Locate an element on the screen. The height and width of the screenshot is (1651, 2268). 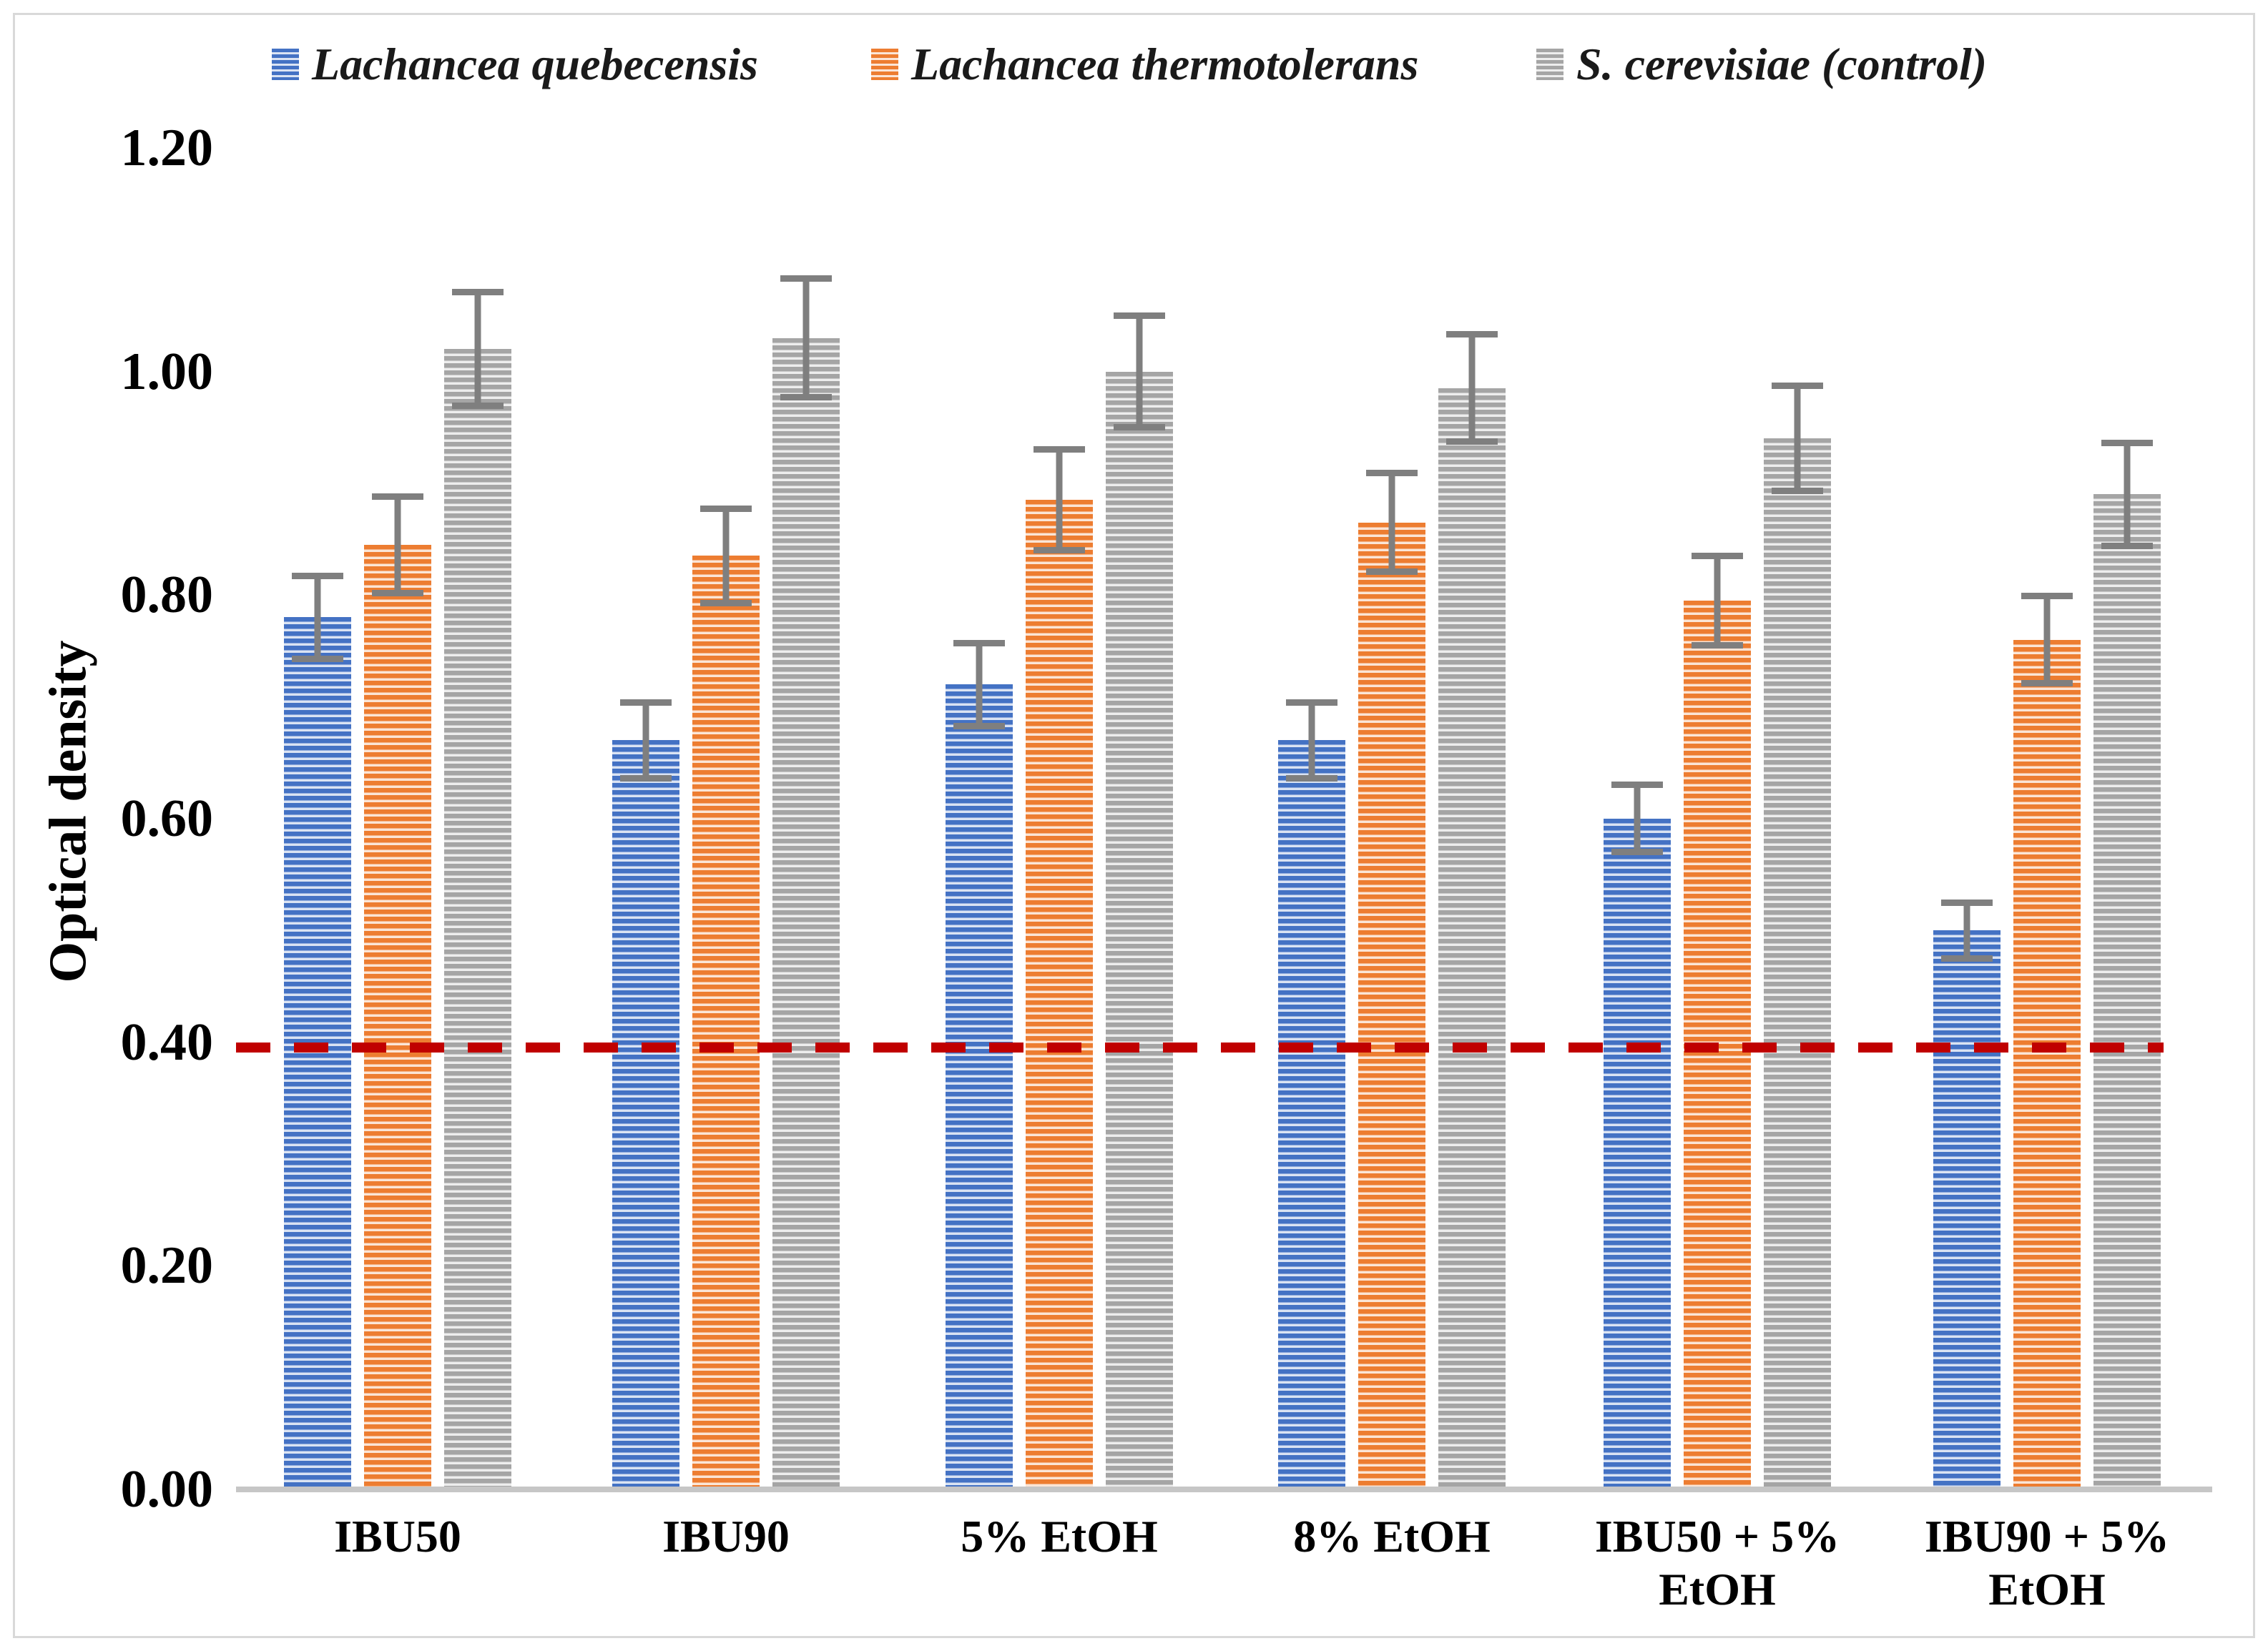
legend-item: S. cerevisiae (control) is located at coordinates (1761, 64).